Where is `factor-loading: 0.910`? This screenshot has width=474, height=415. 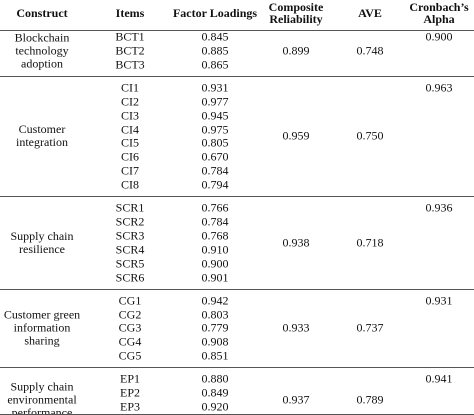
factor-loading: 0.910 is located at coordinates (215, 249).